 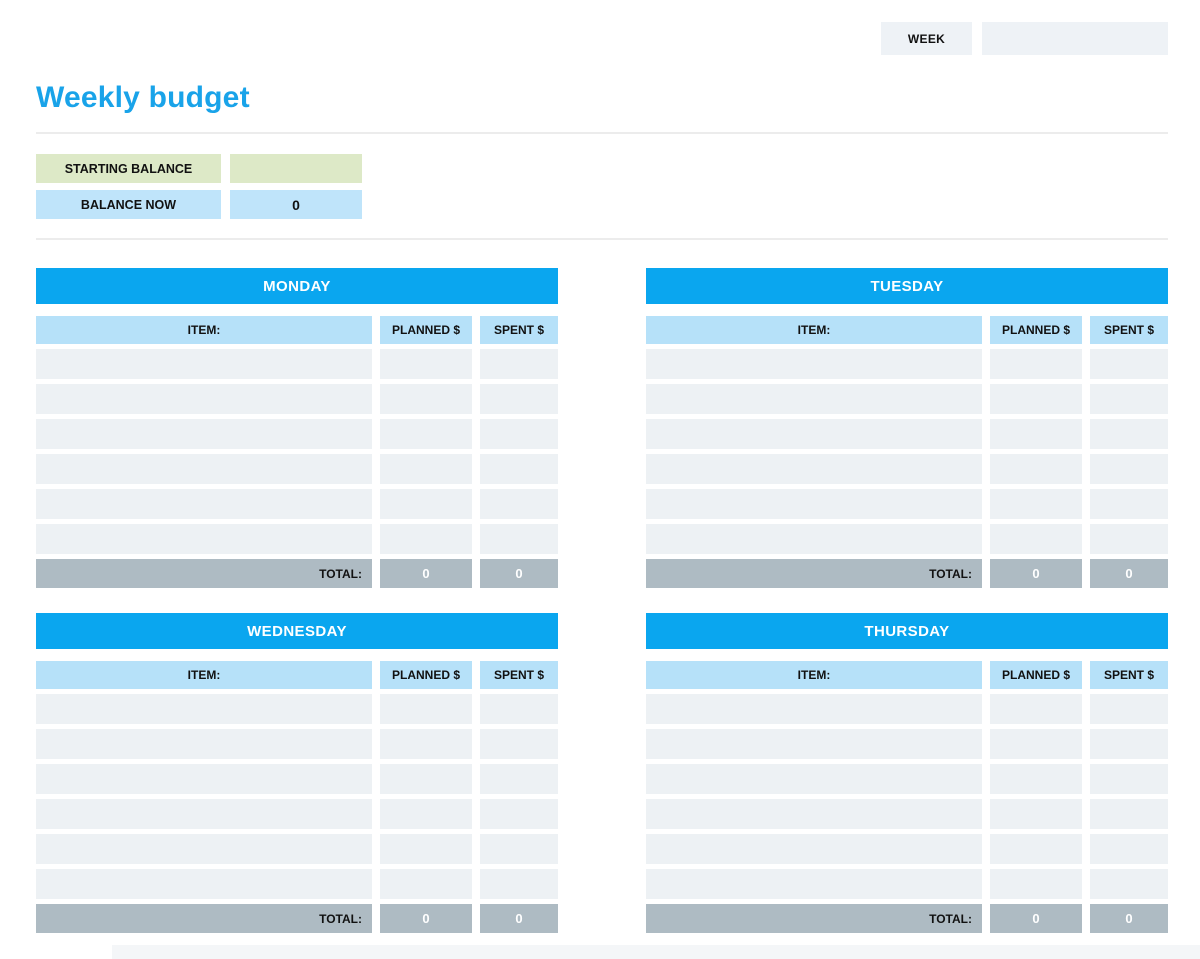 What do you see at coordinates (618, 204) in the screenshot?
I see `balance-now-row: BALANCE NOW 0` at bounding box center [618, 204].